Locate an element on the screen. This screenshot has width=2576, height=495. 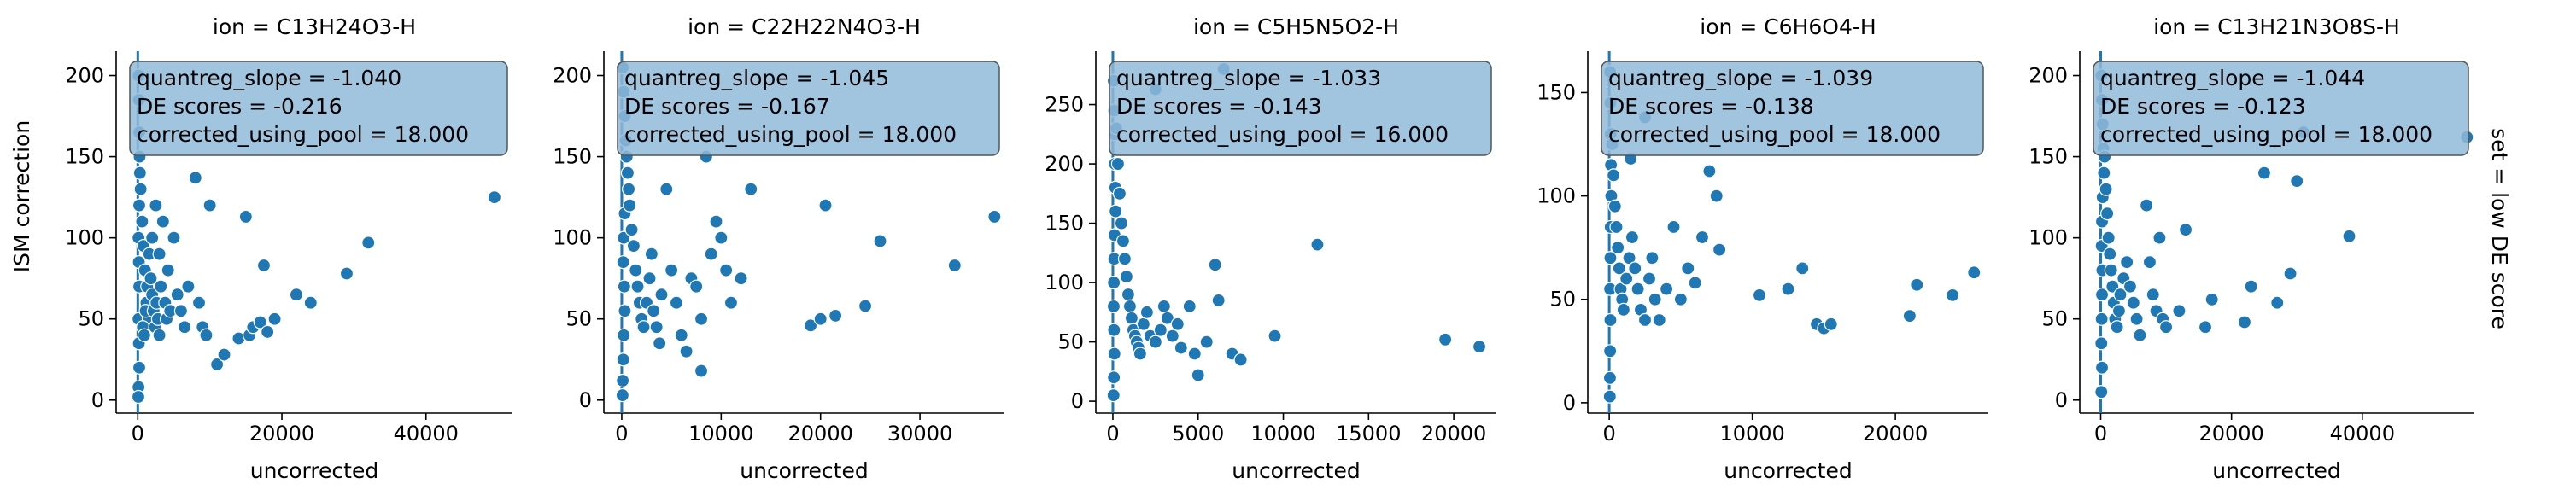
annotation-line: quantreg_slope = -1.039 is located at coordinates (1740, 78).